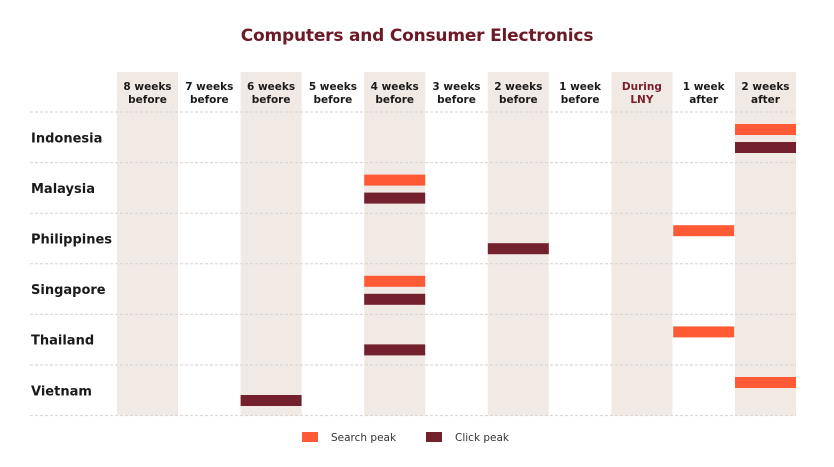  Describe the element at coordinates (641, 100) in the screenshot. I see `column-header: LNY` at that location.